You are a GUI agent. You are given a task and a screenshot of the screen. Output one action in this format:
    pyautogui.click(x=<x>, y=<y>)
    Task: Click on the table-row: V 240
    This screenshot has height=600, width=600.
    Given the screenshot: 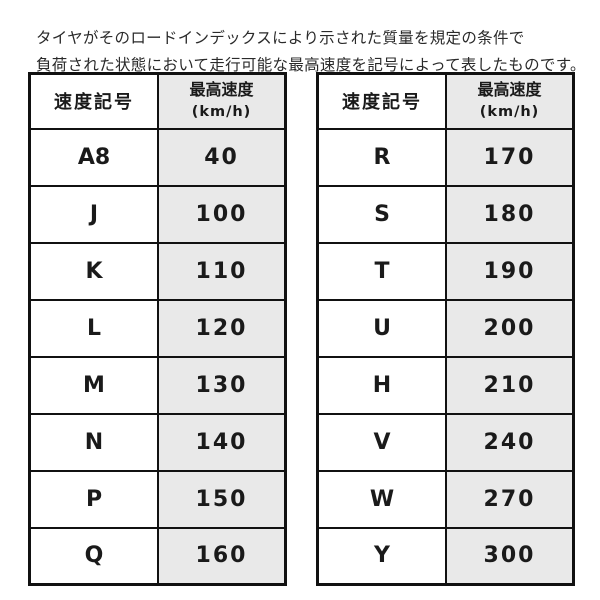 What is the action you would take?
    pyautogui.click(x=445, y=442)
    